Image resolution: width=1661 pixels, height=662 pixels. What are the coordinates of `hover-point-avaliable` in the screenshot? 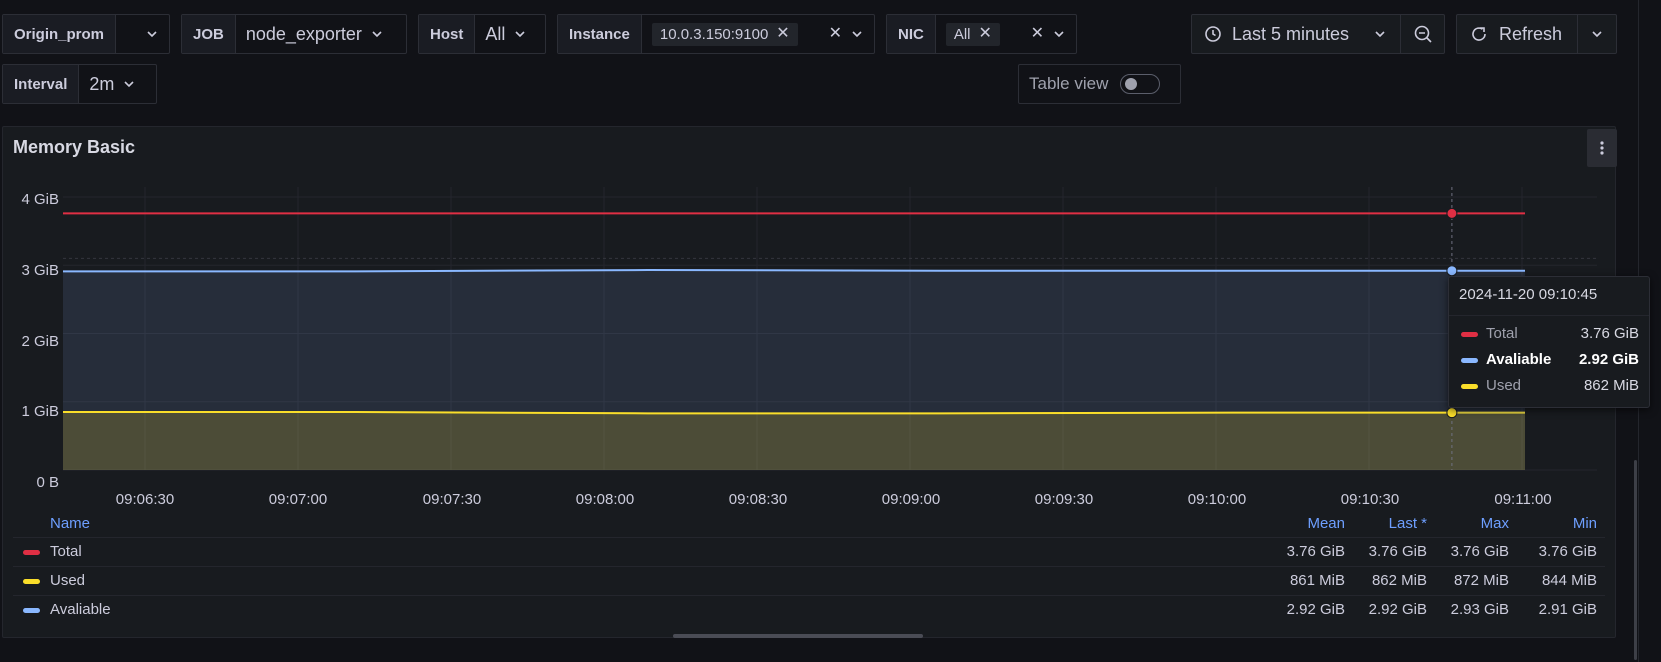 It's located at (1452, 271).